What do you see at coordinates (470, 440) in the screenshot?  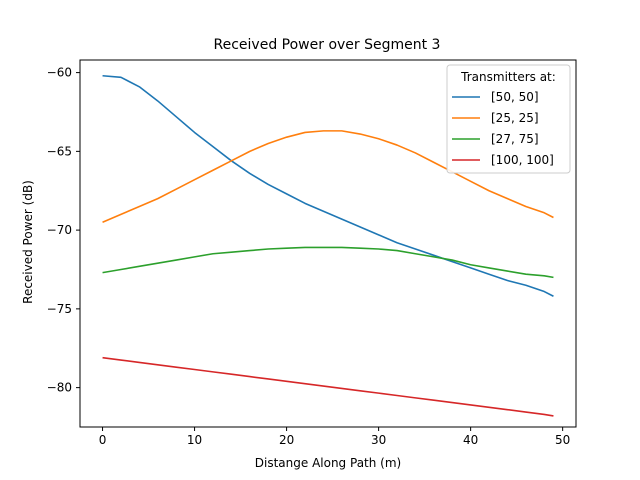 I see `x-tick-label: 40` at bounding box center [470, 440].